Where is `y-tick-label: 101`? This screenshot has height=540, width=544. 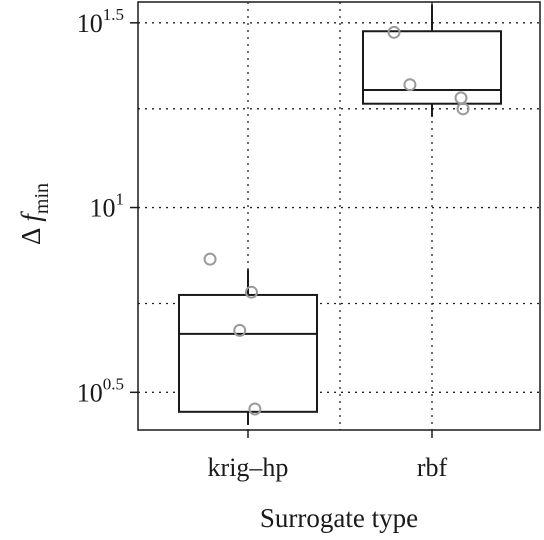
y-tick-label: 101 is located at coordinates (107, 206).